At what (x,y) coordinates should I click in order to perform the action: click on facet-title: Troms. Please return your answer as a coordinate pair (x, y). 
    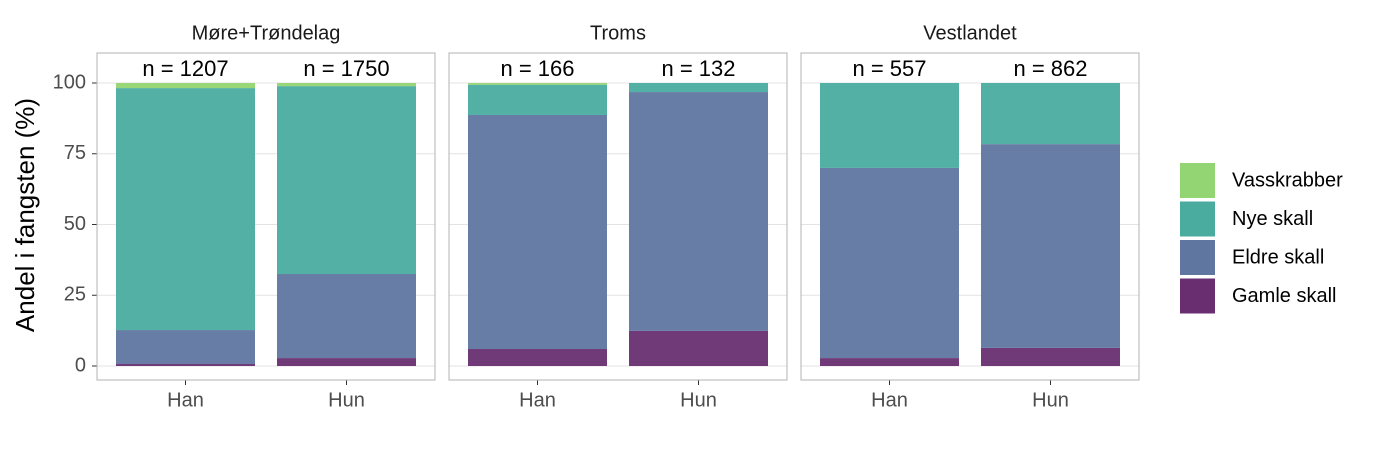
    Looking at the image, I should click on (618, 33).